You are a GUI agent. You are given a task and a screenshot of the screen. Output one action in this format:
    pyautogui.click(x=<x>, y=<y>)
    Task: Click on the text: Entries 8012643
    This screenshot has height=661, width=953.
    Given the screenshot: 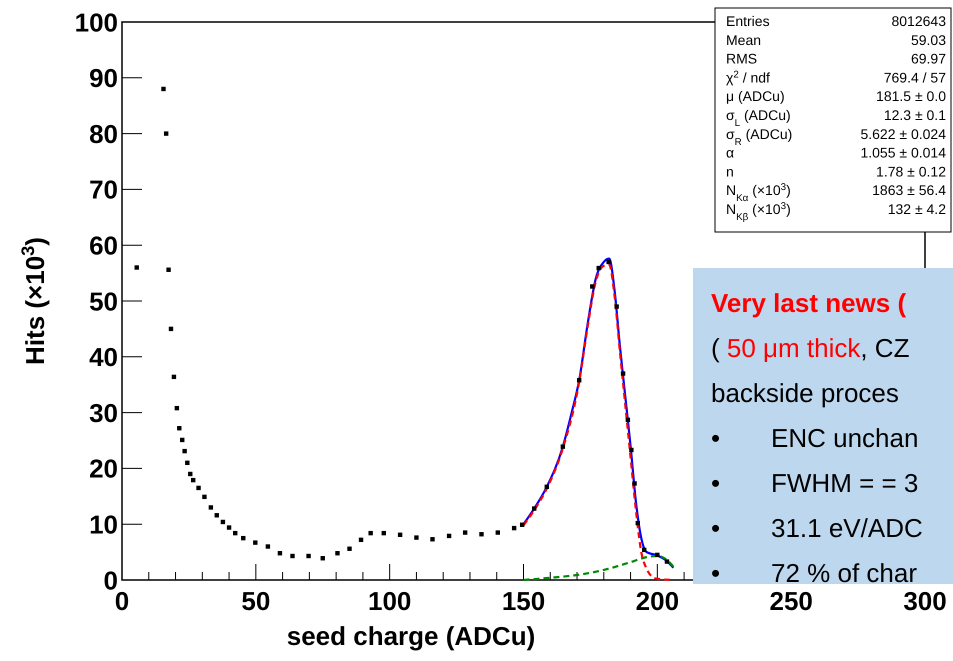 What is the action you would take?
    pyautogui.click(x=836, y=21)
    